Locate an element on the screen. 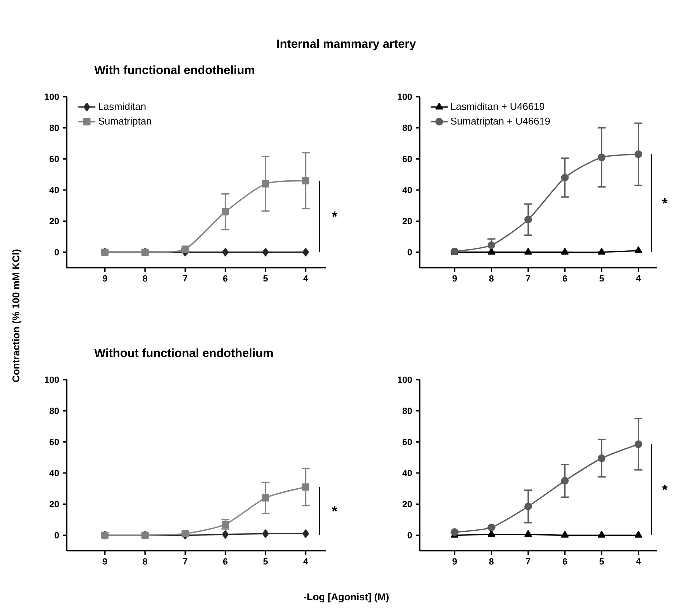 This screenshot has height=613, width=693. chart-subtitle: Without functional endothelium is located at coordinates (183, 353).